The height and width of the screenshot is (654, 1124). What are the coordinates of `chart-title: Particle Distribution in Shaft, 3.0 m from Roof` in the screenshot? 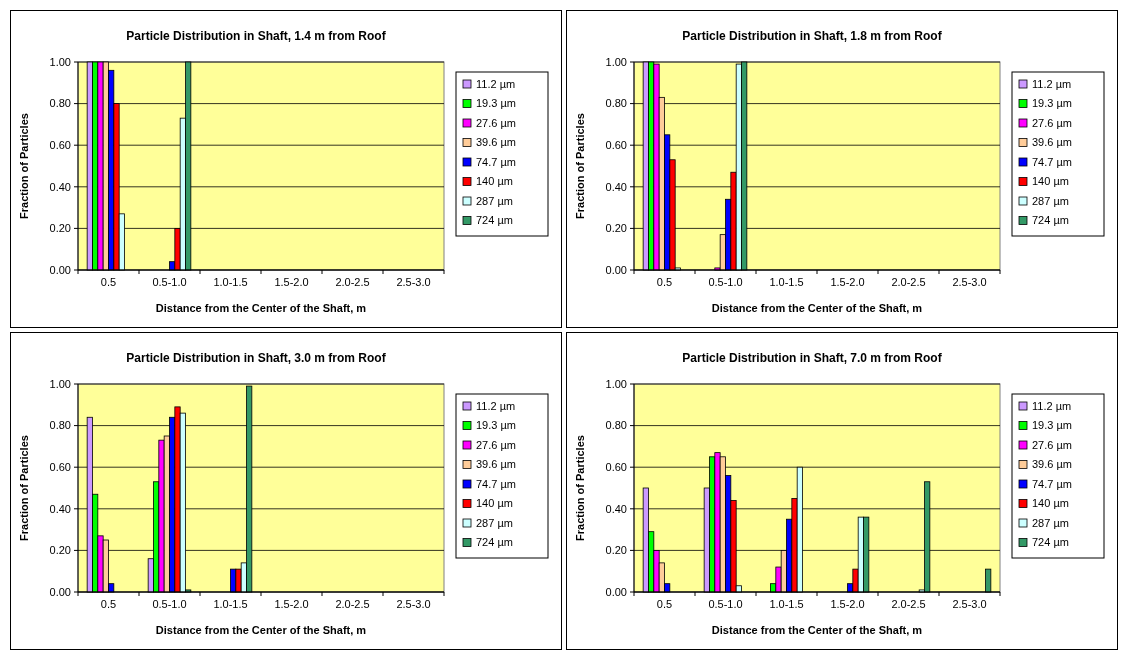 It's located at (256, 358).